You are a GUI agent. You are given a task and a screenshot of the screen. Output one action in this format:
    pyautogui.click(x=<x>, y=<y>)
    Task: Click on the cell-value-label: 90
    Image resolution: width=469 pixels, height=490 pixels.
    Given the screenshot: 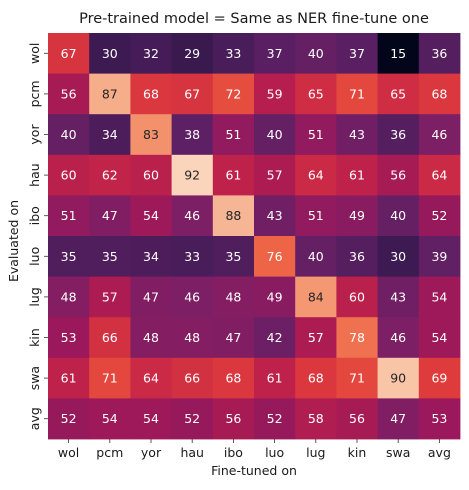 What is the action you would take?
    pyautogui.click(x=398, y=378)
    